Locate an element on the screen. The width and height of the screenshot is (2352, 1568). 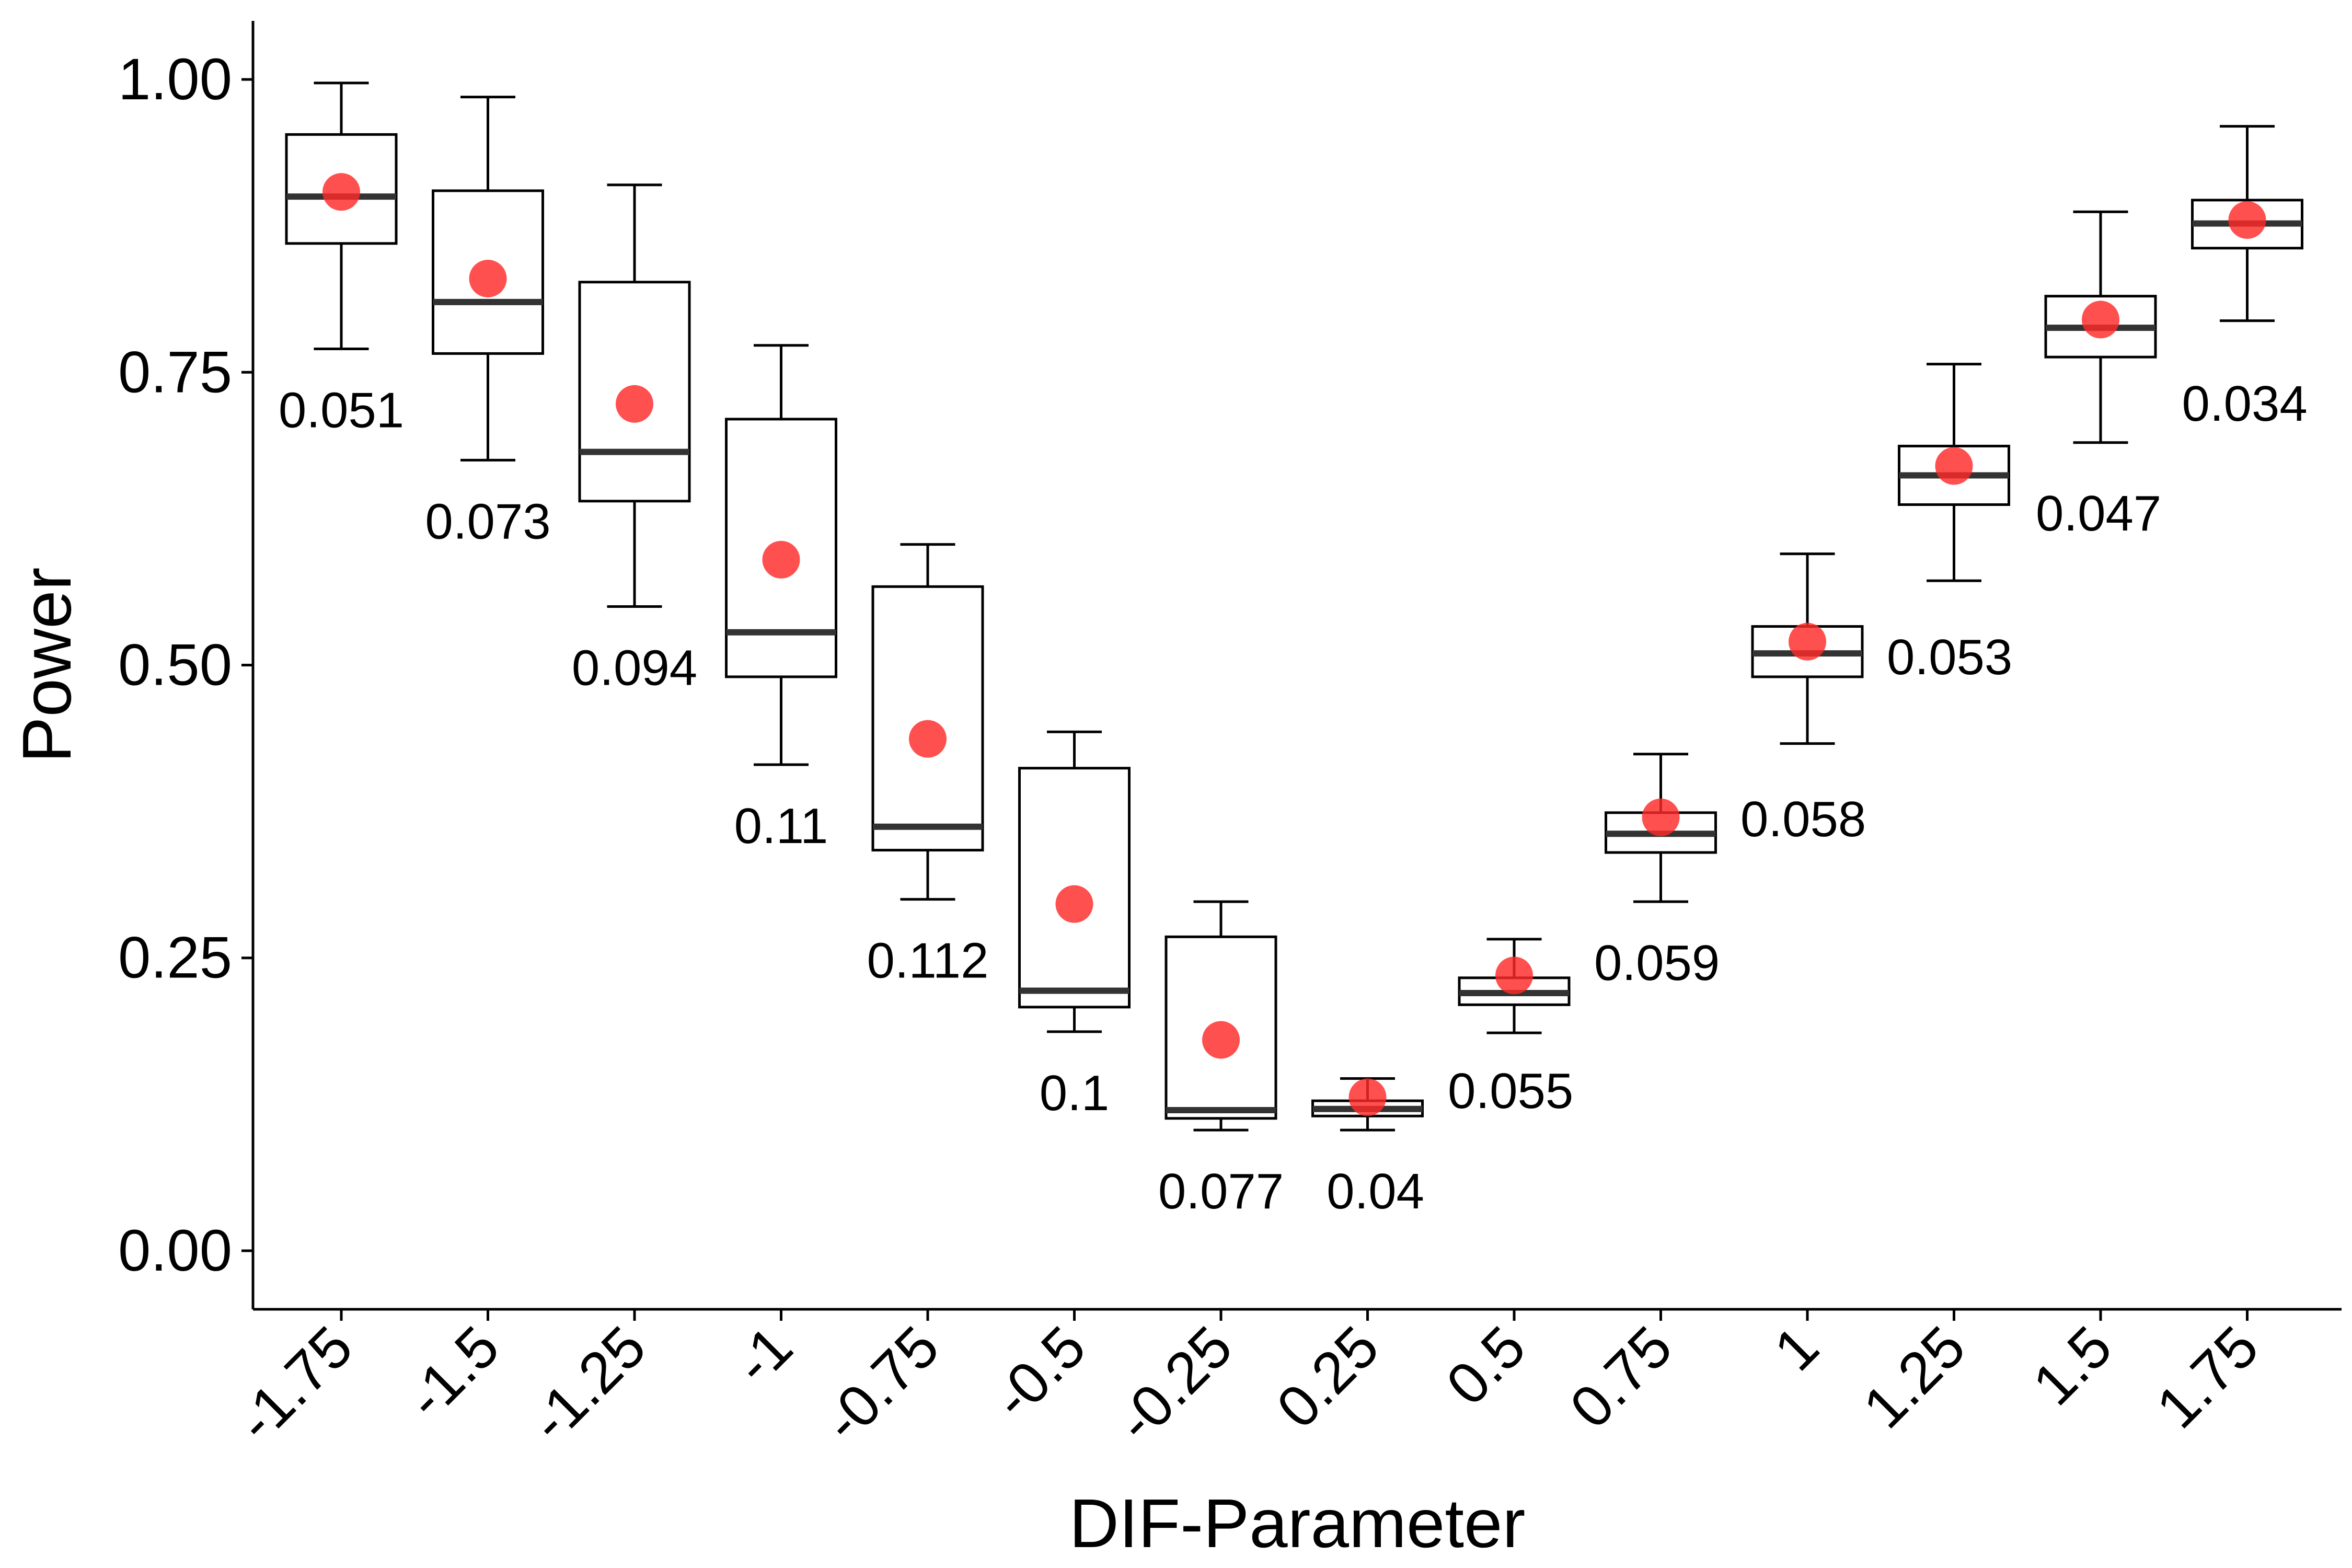
annotation-label: 0.058 is located at coordinates (1803, 819).